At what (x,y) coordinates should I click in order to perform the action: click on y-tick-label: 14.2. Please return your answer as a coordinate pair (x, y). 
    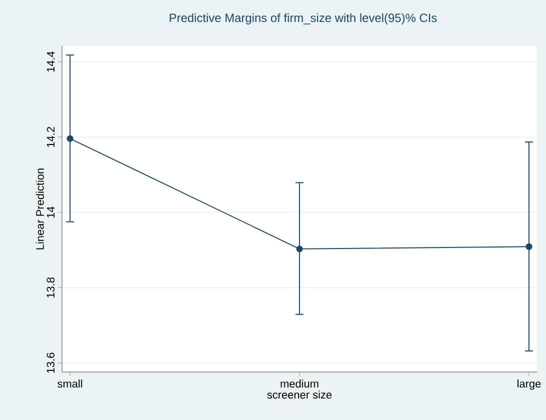
    Looking at the image, I should click on (50, 136).